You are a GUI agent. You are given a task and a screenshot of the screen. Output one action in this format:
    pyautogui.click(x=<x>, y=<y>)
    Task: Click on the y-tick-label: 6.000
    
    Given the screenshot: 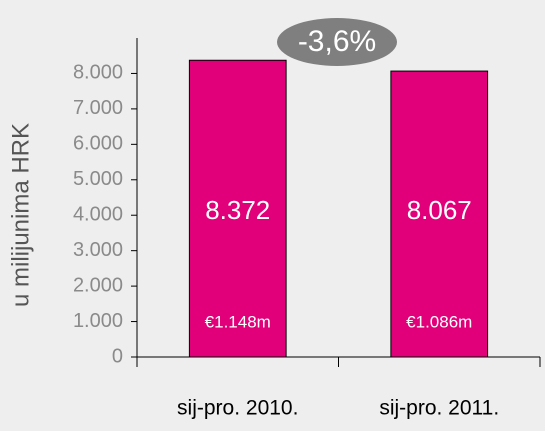 What is the action you would take?
    pyautogui.click(x=98, y=144)
    